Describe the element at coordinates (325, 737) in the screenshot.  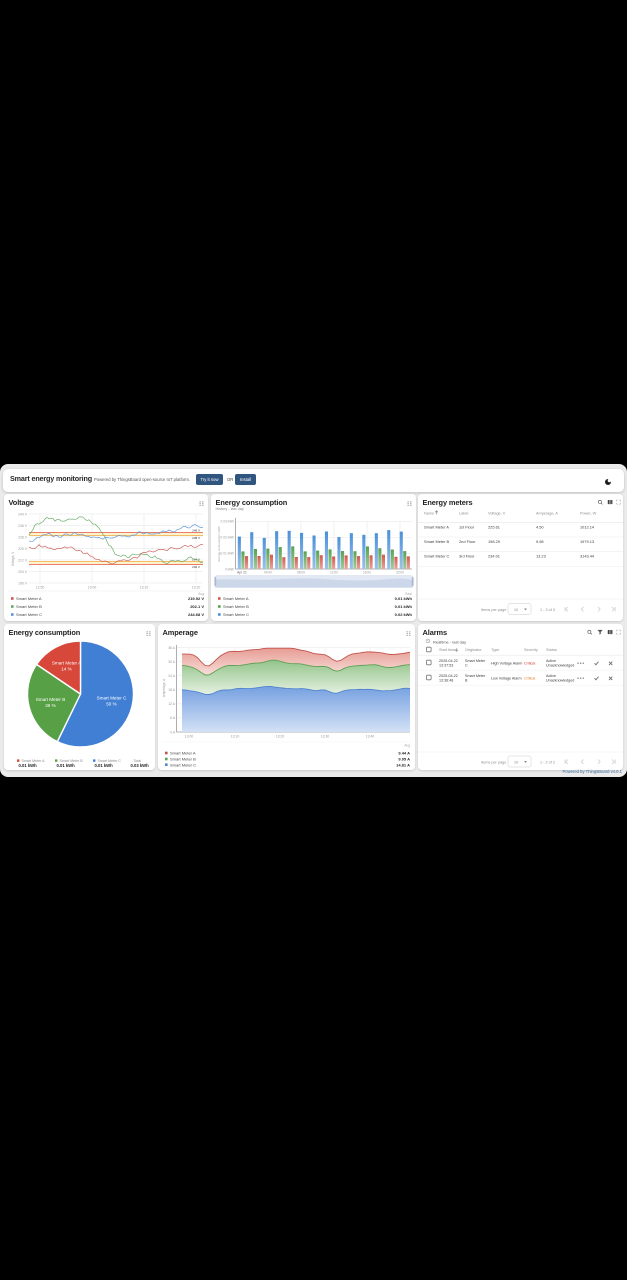
I see `svg-text: 13:30` at that location.